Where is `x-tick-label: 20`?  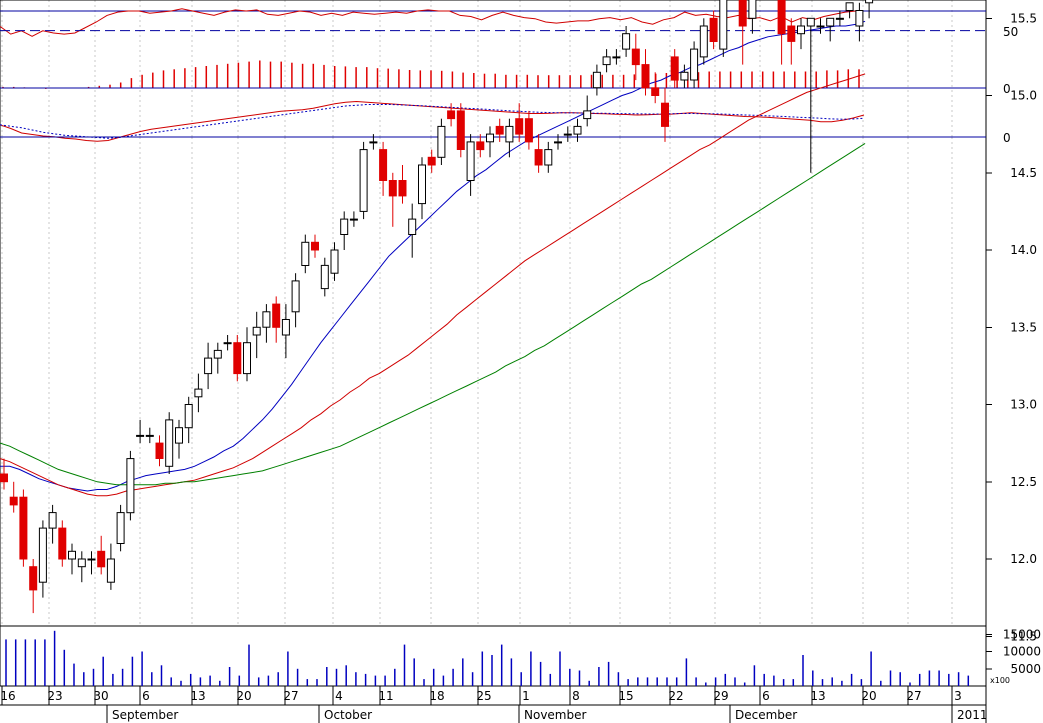
x-tick-label: 20 is located at coordinates (868, 696).